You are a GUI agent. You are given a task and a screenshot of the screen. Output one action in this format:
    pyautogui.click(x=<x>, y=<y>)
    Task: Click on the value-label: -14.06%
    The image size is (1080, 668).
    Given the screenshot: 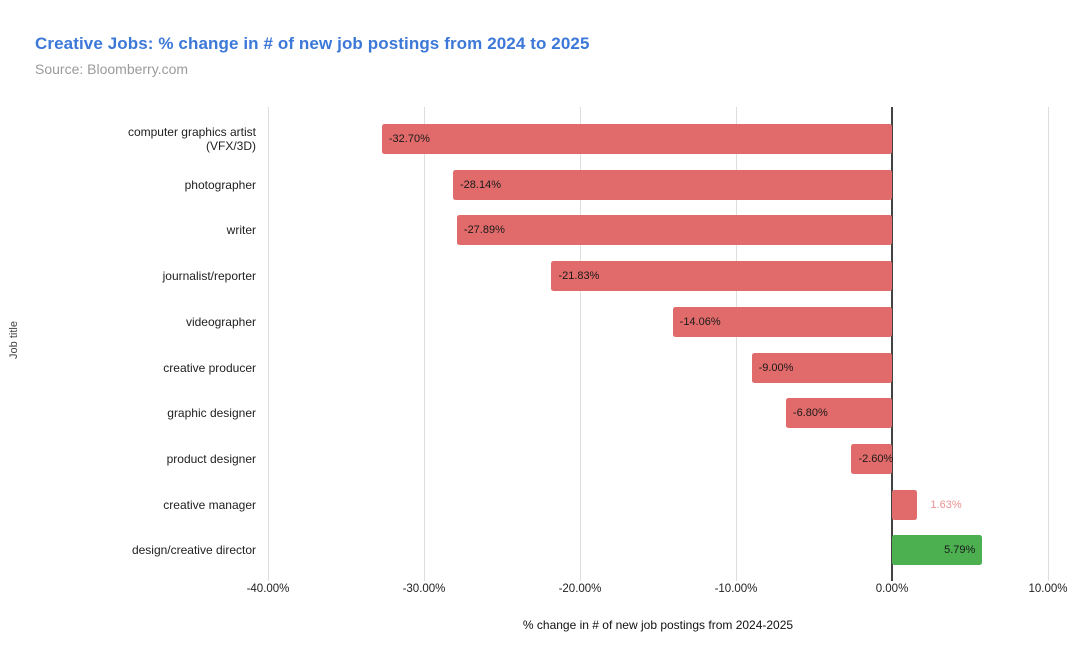 What is the action you would take?
    pyautogui.click(x=700, y=321)
    